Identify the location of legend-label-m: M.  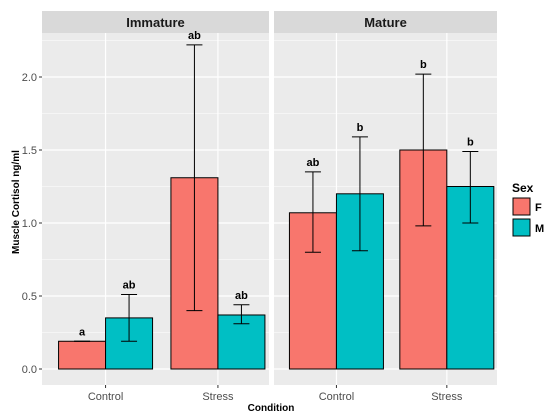
(539, 229).